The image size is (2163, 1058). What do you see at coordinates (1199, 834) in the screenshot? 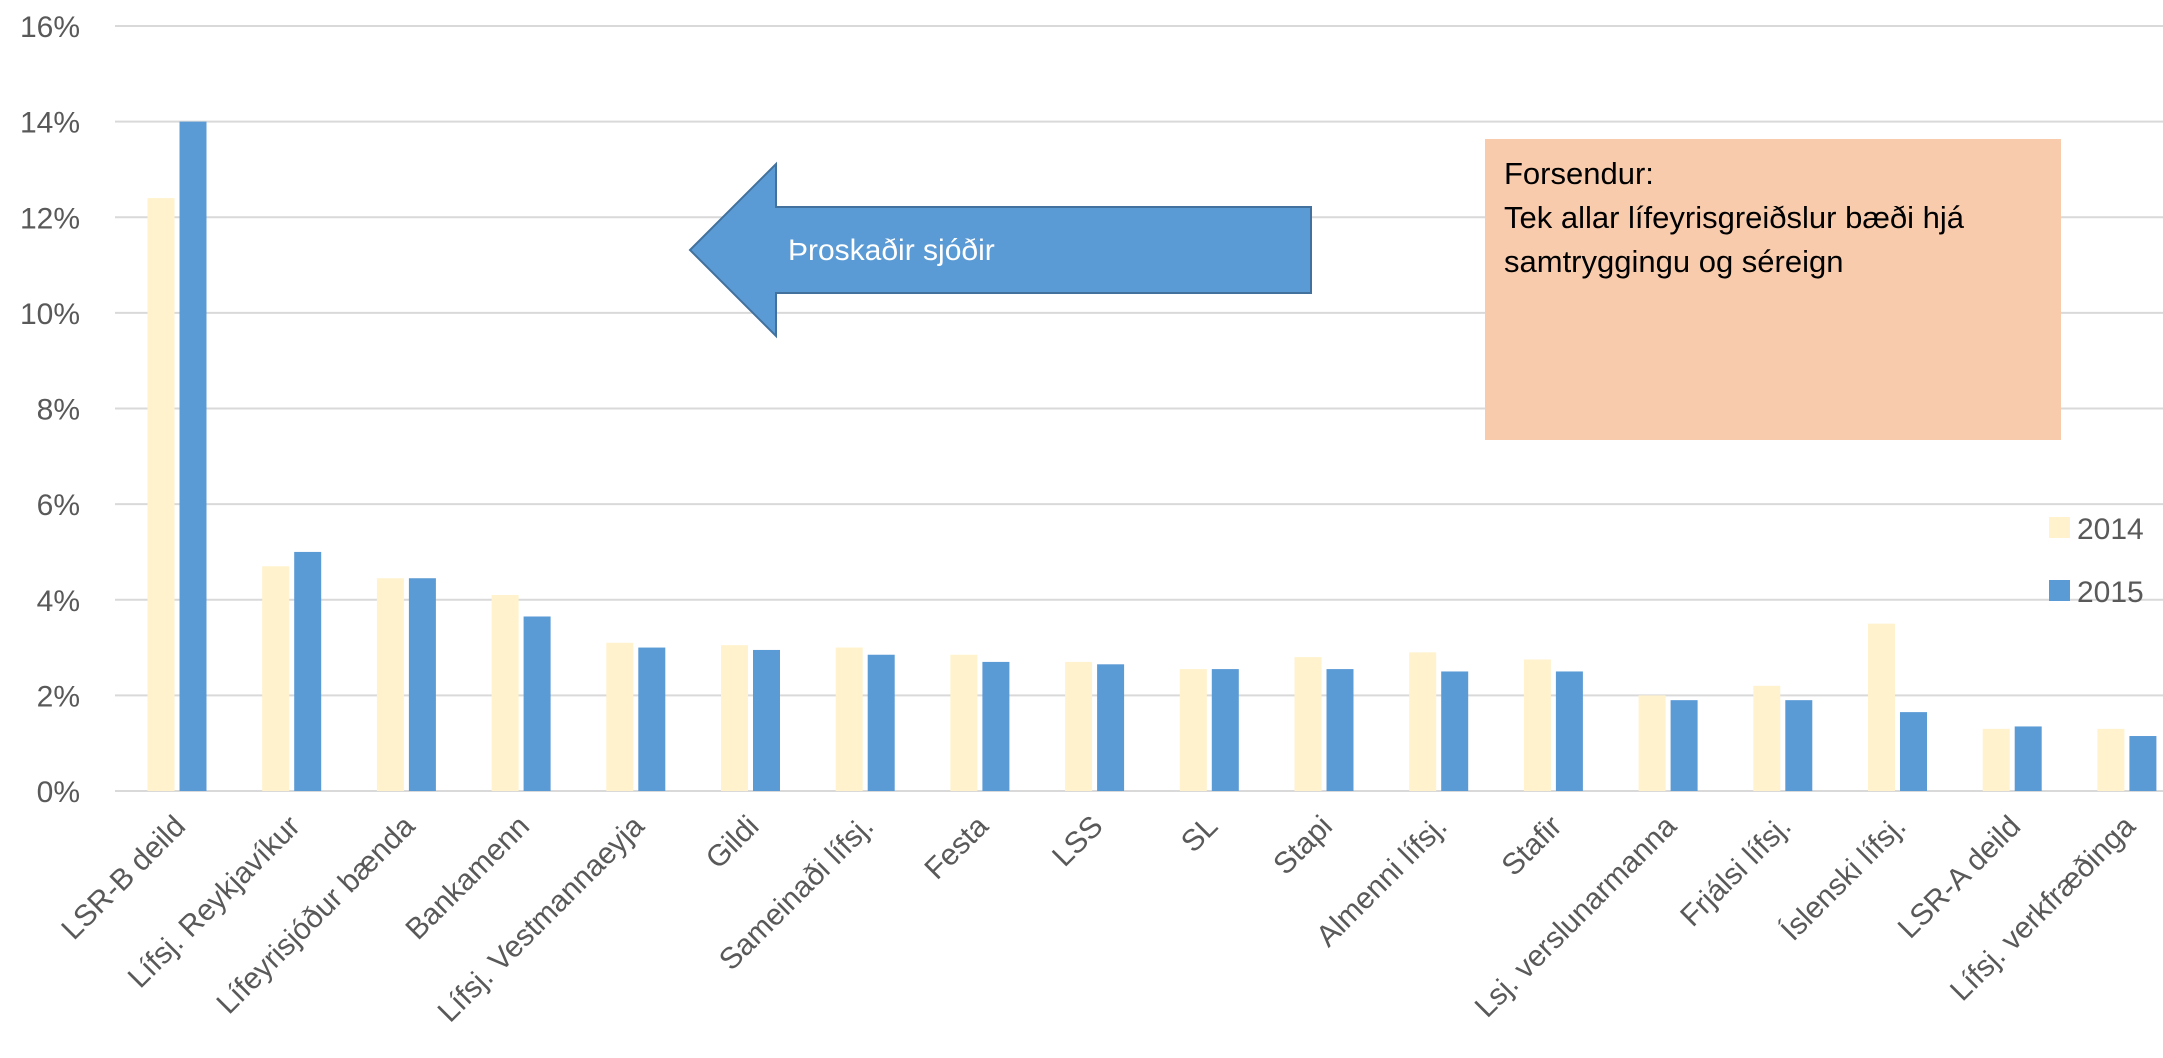
I see `x-tick-label: SL` at bounding box center [1199, 834].